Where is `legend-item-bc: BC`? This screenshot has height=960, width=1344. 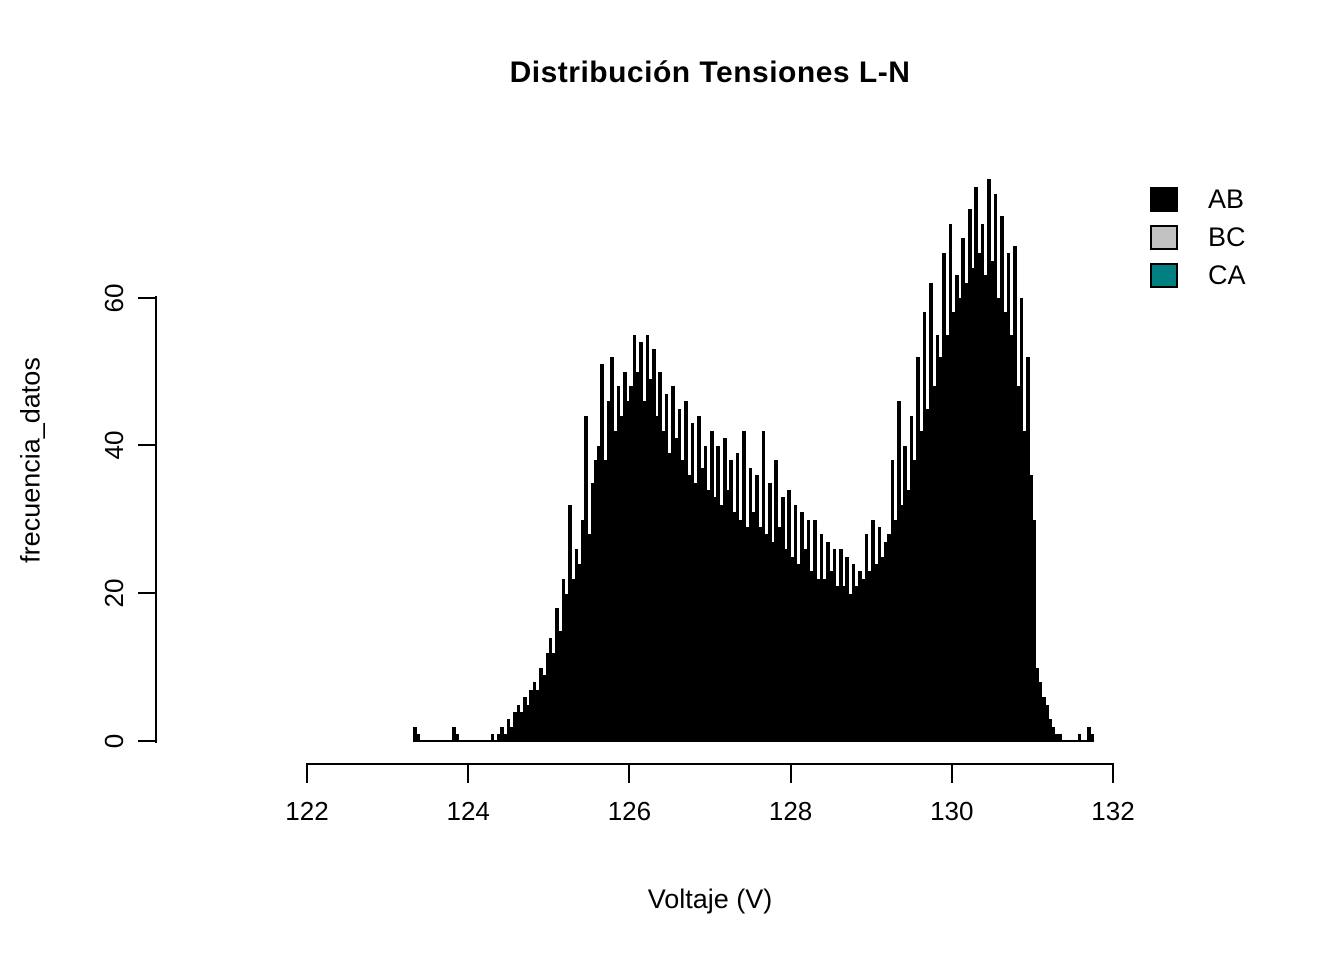 legend-item-bc: BC is located at coordinates (1198, 237).